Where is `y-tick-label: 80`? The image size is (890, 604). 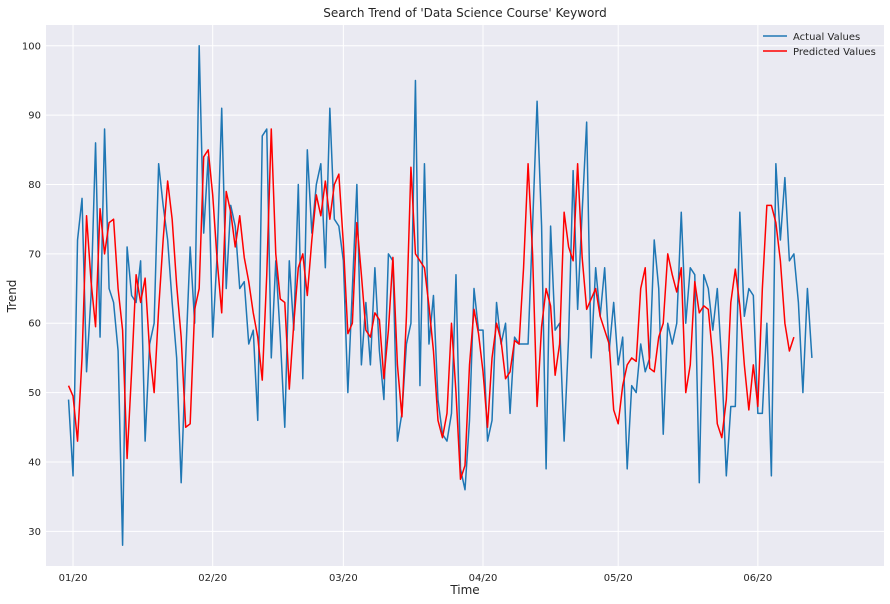 y-tick-label: 80 is located at coordinates (34, 185).